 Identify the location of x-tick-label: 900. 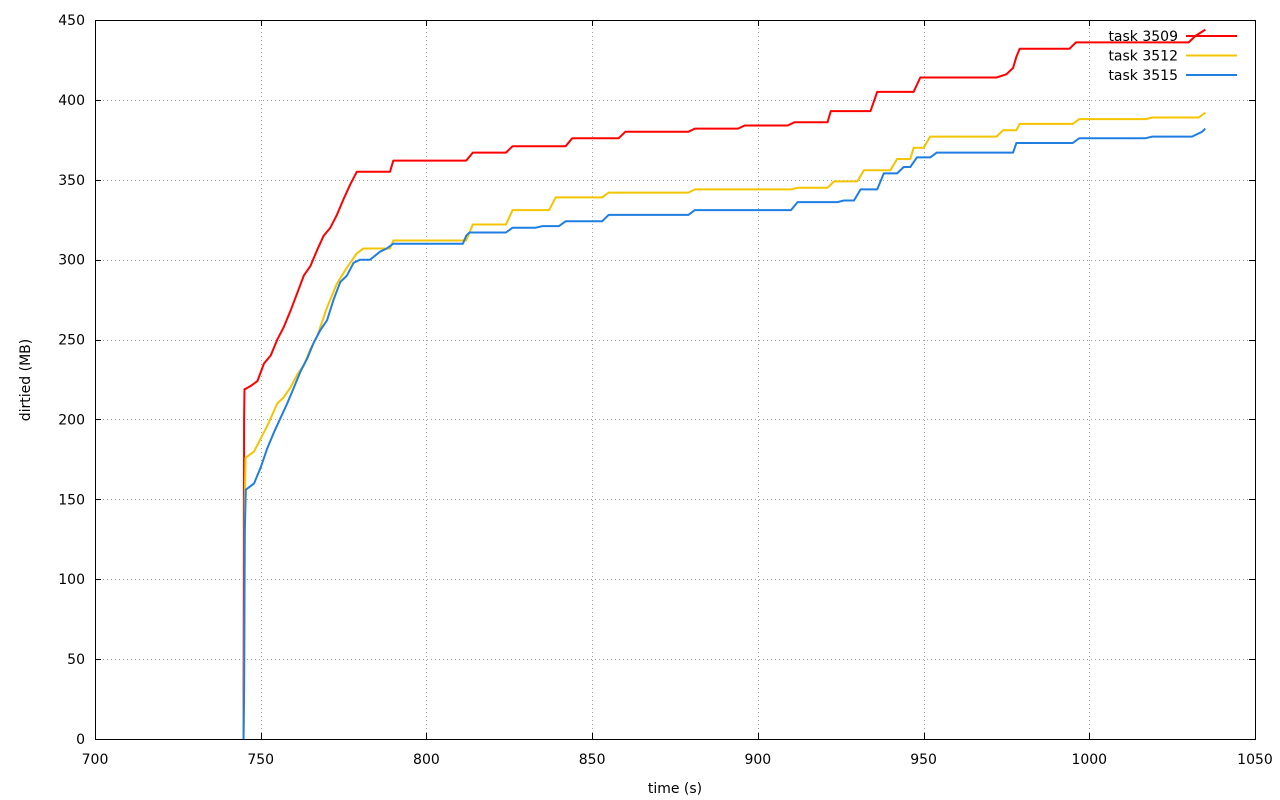
(757, 760).